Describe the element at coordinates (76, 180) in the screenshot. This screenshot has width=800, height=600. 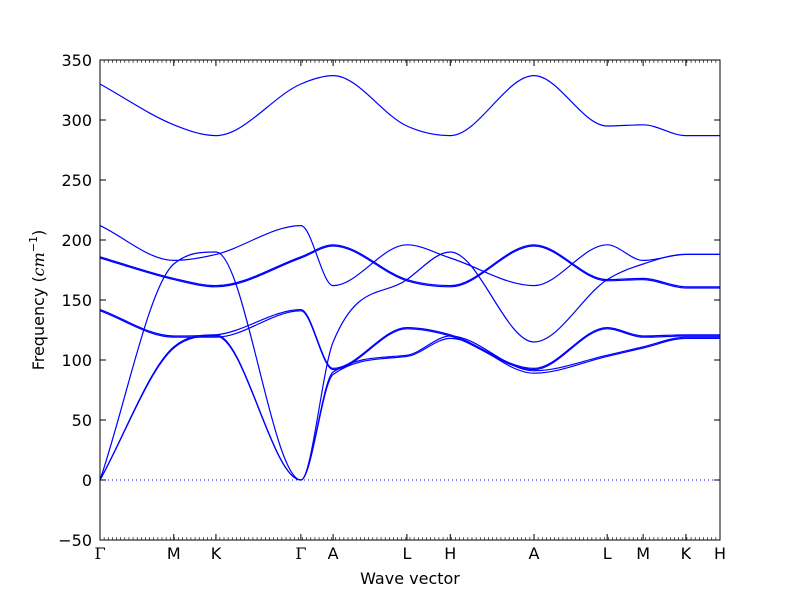
I see `y-tick-label: 250` at that location.